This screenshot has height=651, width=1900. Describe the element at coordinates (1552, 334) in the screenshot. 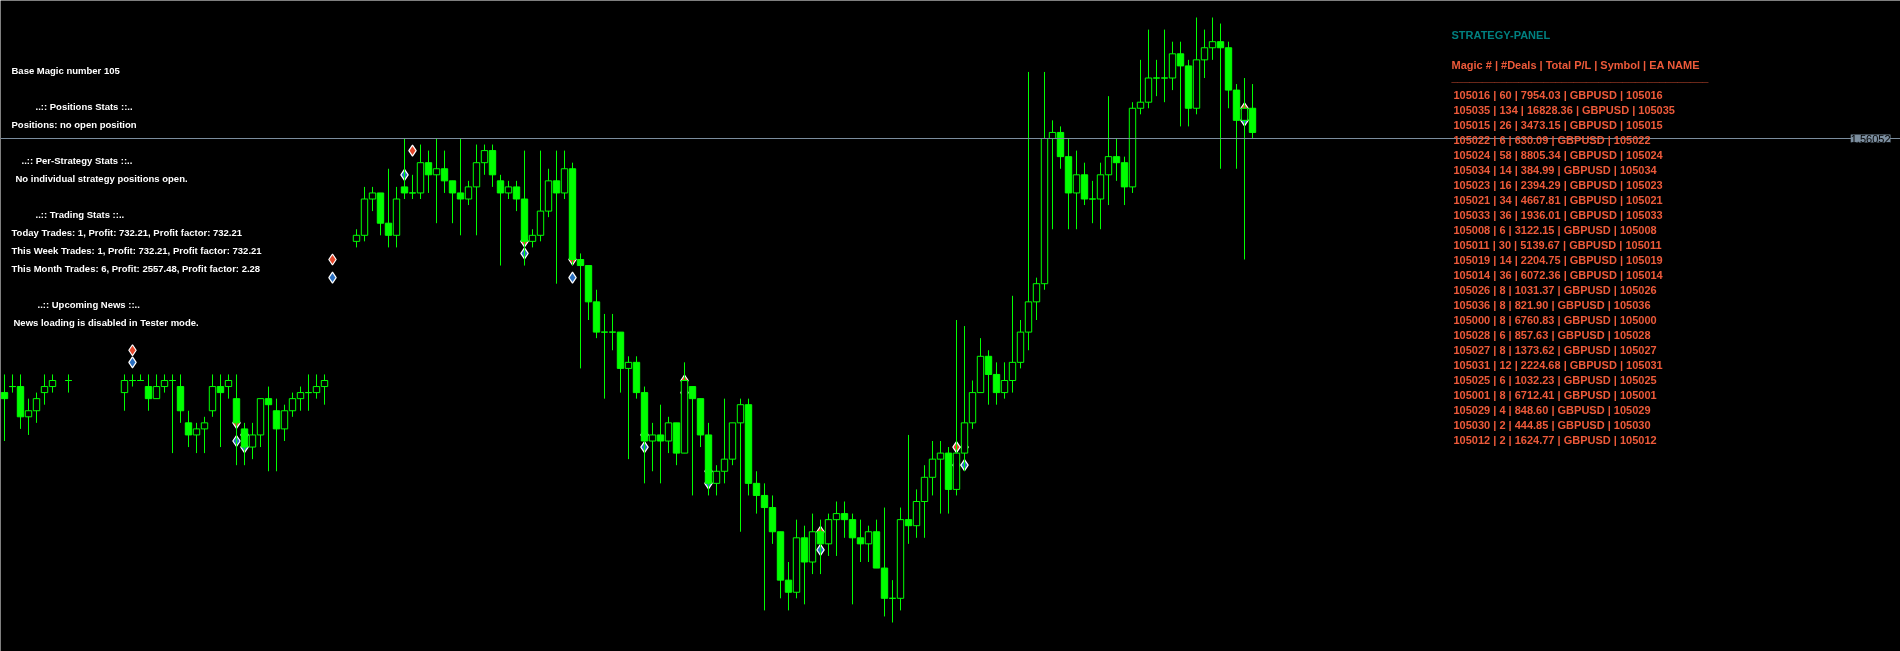

I see `text: 105028 | 6 | 857.63 | GBPUSD | 105028` at that location.